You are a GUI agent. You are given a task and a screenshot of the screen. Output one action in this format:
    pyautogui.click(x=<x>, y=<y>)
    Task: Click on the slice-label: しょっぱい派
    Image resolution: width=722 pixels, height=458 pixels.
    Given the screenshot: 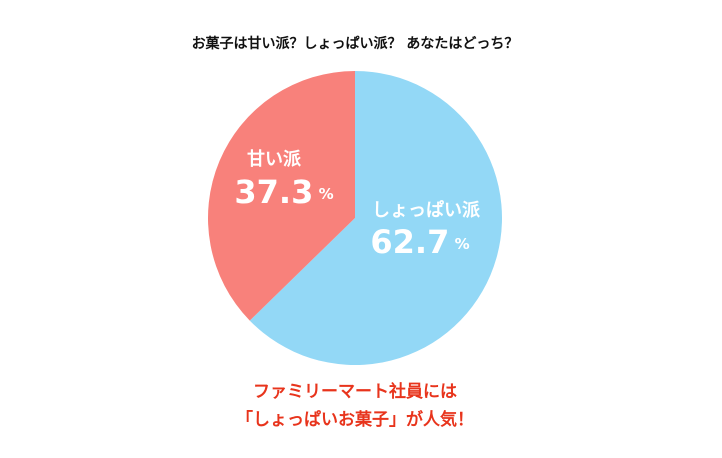 What is the action you would take?
    pyautogui.click(x=426, y=210)
    